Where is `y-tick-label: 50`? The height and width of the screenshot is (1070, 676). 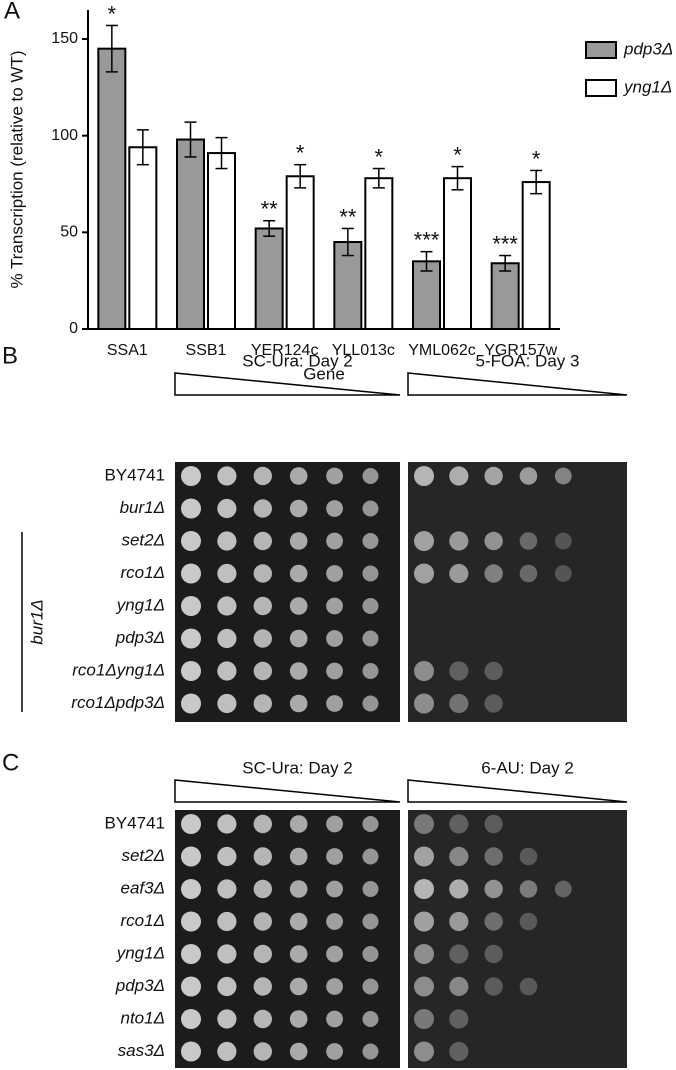
y-tick-label: 50 is located at coordinates (69, 232).